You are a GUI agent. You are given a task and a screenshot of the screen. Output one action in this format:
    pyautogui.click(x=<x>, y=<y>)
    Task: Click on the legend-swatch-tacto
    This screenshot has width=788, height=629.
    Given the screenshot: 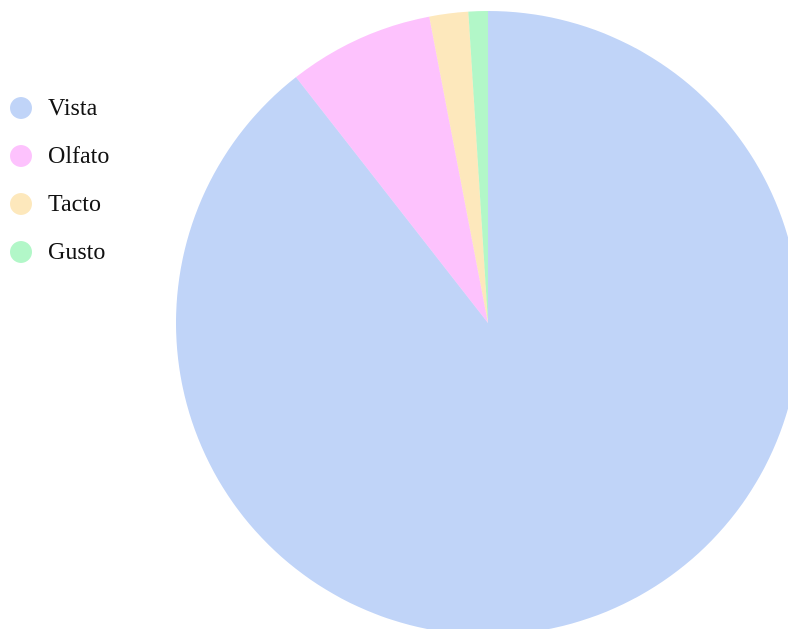 What is the action you would take?
    pyautogui.click(x=21, y=204)
    